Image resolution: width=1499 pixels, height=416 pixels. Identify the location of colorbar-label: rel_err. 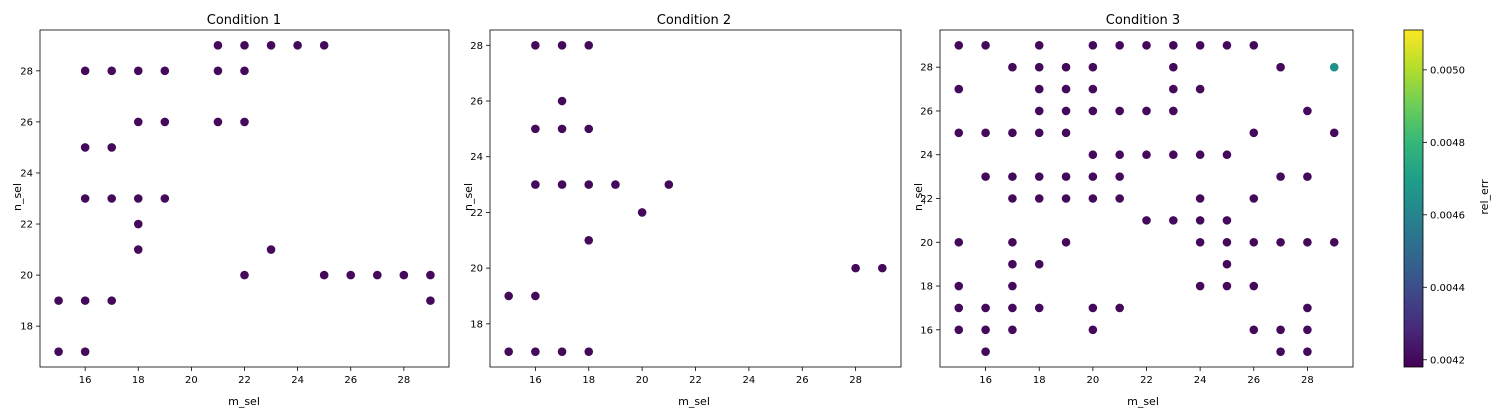
(1484, 197).